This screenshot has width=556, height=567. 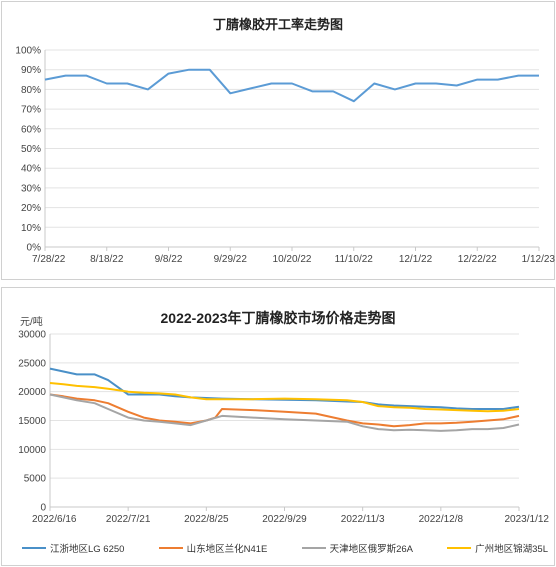 What do you see at coordinates (227, 549) in the screenshot?
I see `legend-label: 山东地区兰化N41E` at bounding box center [227, 549].